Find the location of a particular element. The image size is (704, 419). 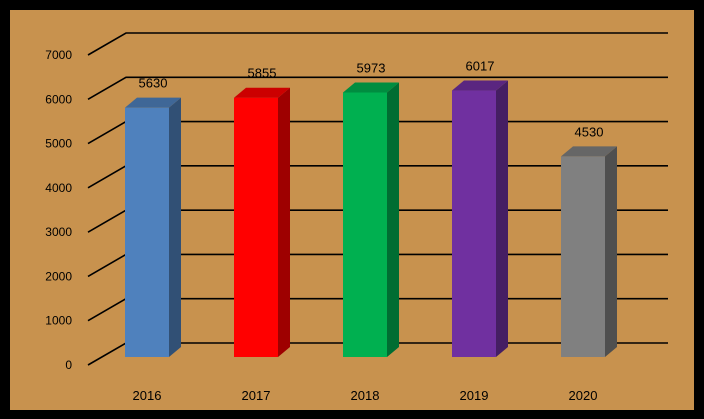

bar-top-2017 is located at coordinates (262, 92).